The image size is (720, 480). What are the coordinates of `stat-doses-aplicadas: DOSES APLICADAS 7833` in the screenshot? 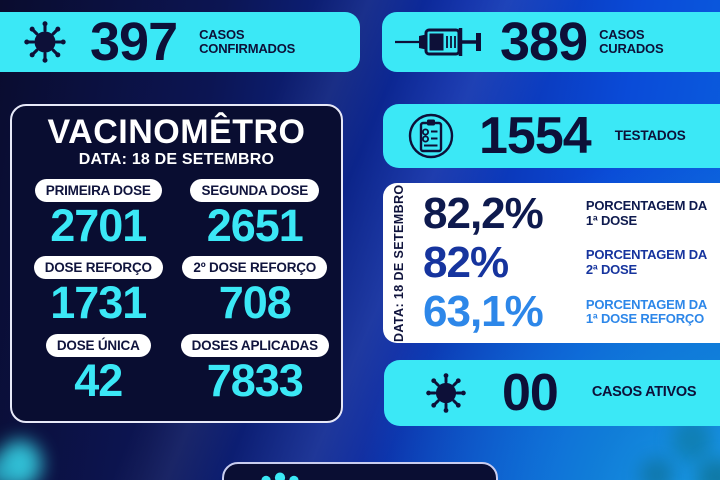 It's located at (255, 369).